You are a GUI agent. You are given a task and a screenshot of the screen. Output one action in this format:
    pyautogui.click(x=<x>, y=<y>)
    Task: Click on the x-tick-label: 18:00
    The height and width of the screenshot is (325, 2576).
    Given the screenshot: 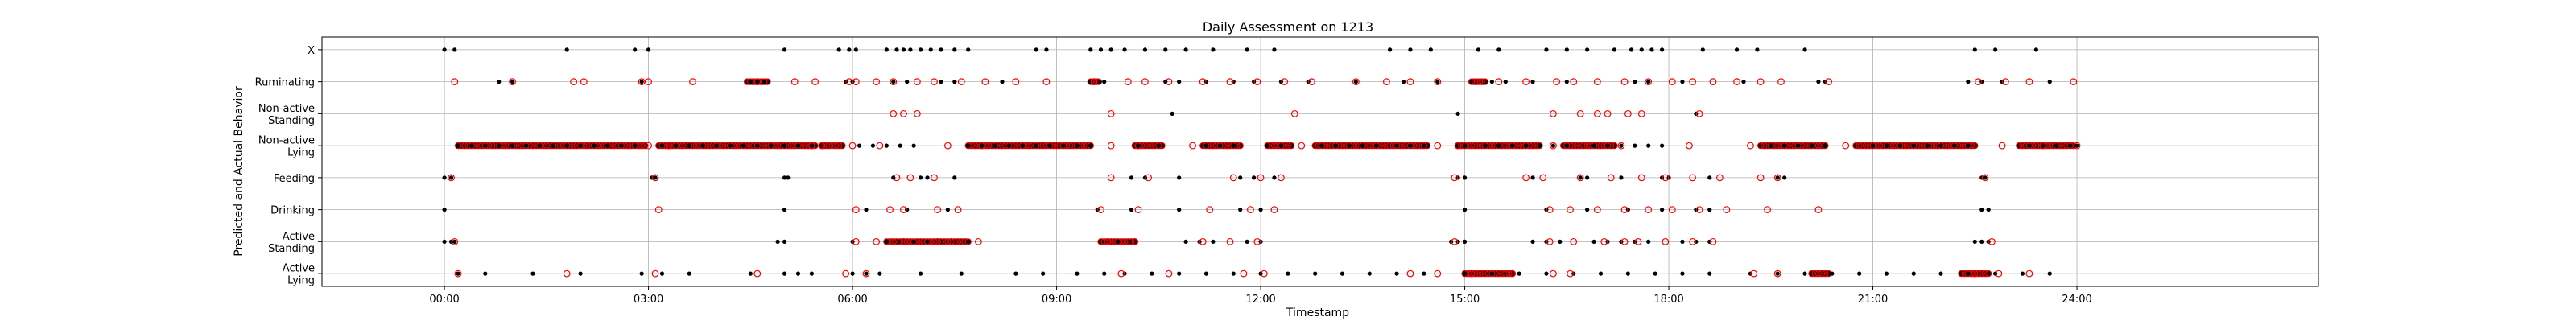 What is the action you would take?
    pyautogui.click(x=1668, y=300)
    